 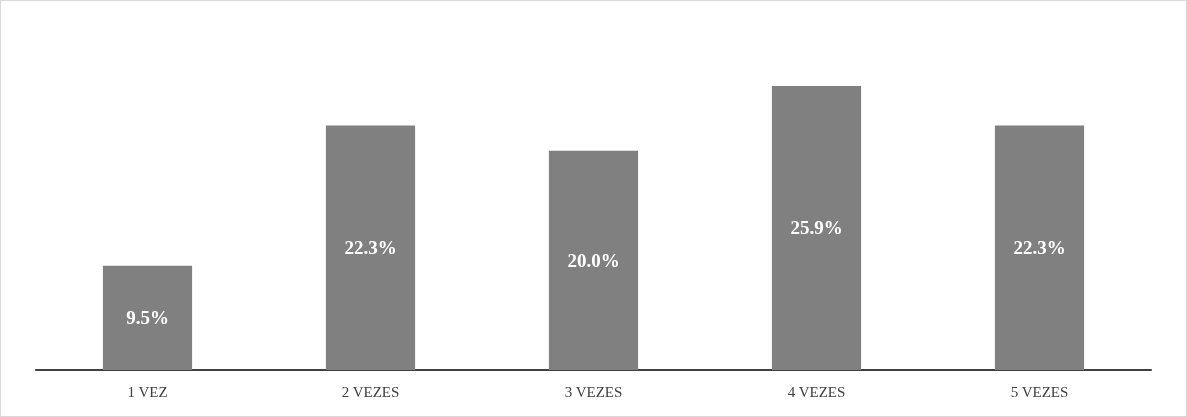 I want to click on data-label: 25.9%, so click(x=816, y=228).